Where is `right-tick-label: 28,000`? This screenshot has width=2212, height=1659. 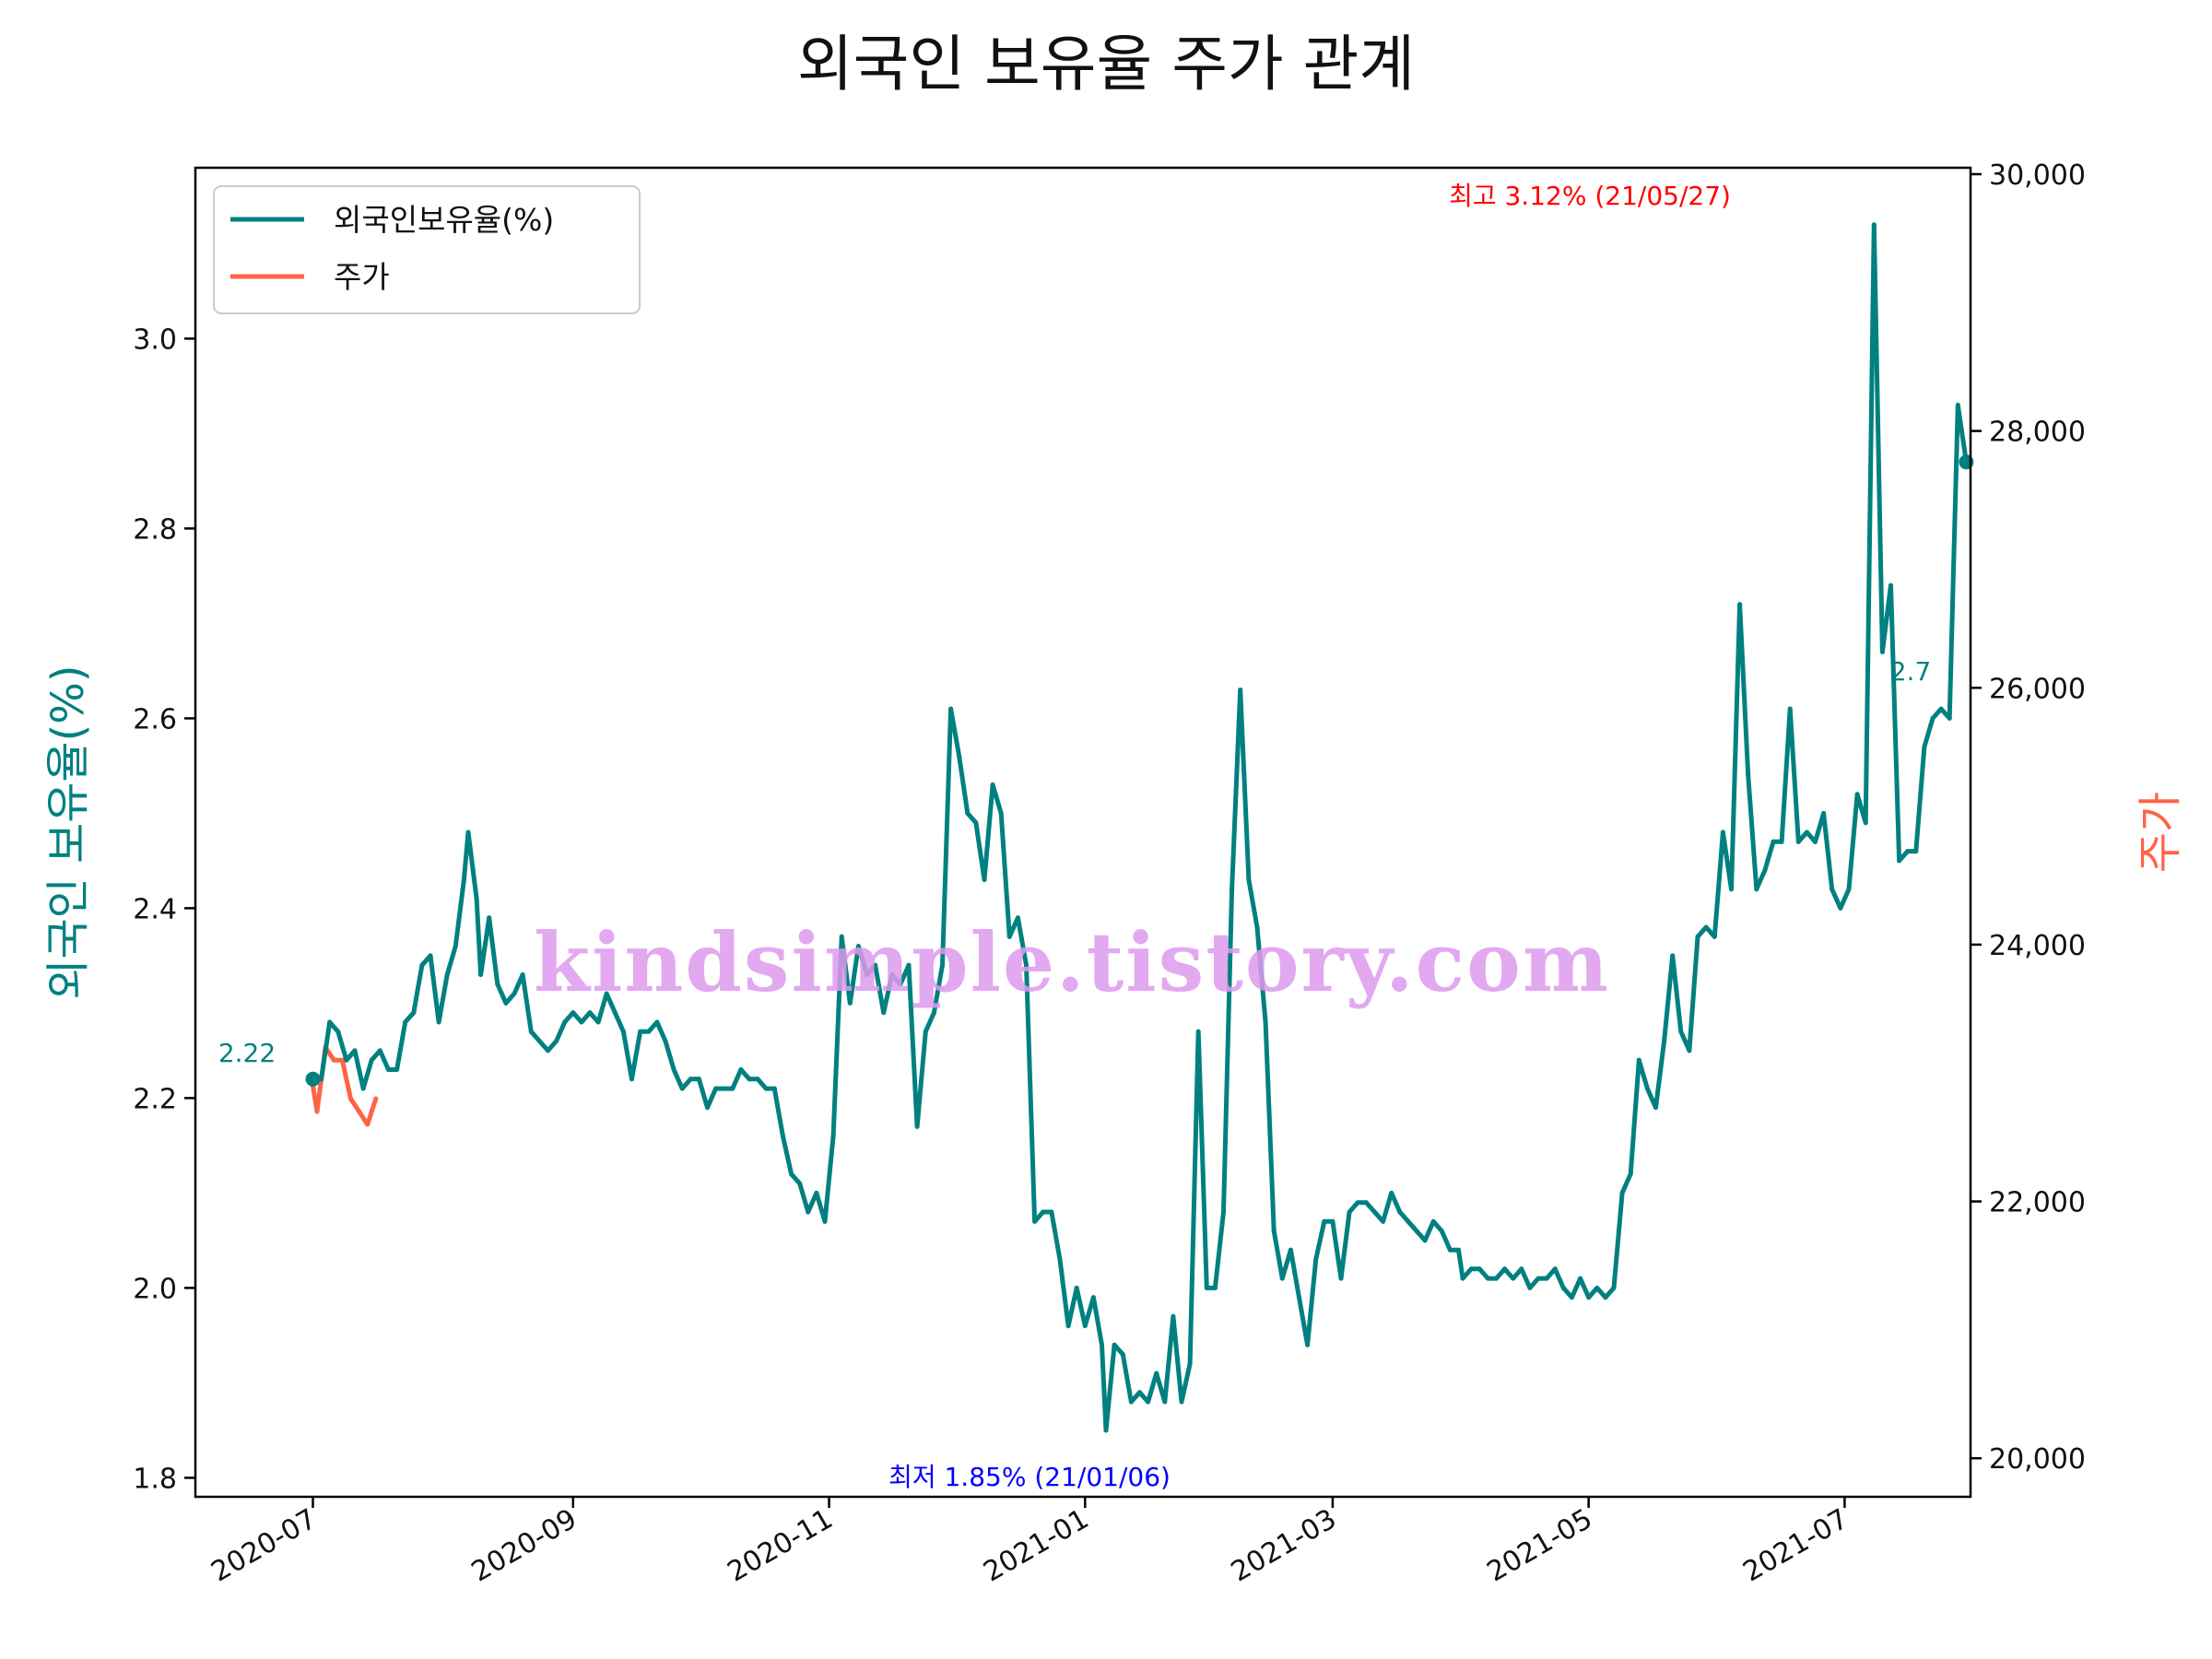 right-tick-label: 28,000 is located at coordinates (2037, 433).